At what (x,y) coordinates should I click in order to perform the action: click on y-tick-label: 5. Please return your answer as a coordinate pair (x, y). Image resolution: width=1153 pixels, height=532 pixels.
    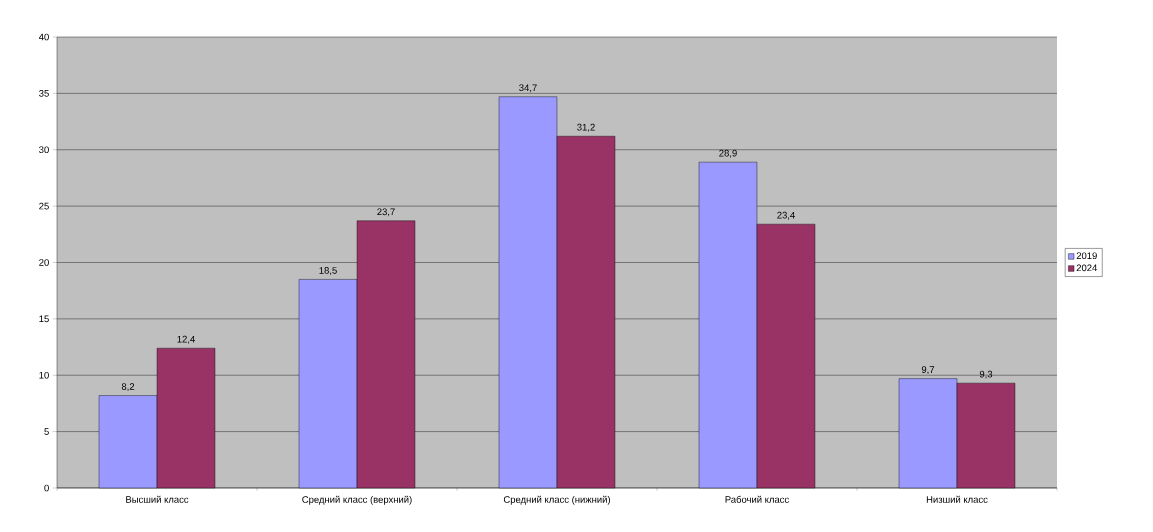
    Looking at the image, I should click on (46, 431).